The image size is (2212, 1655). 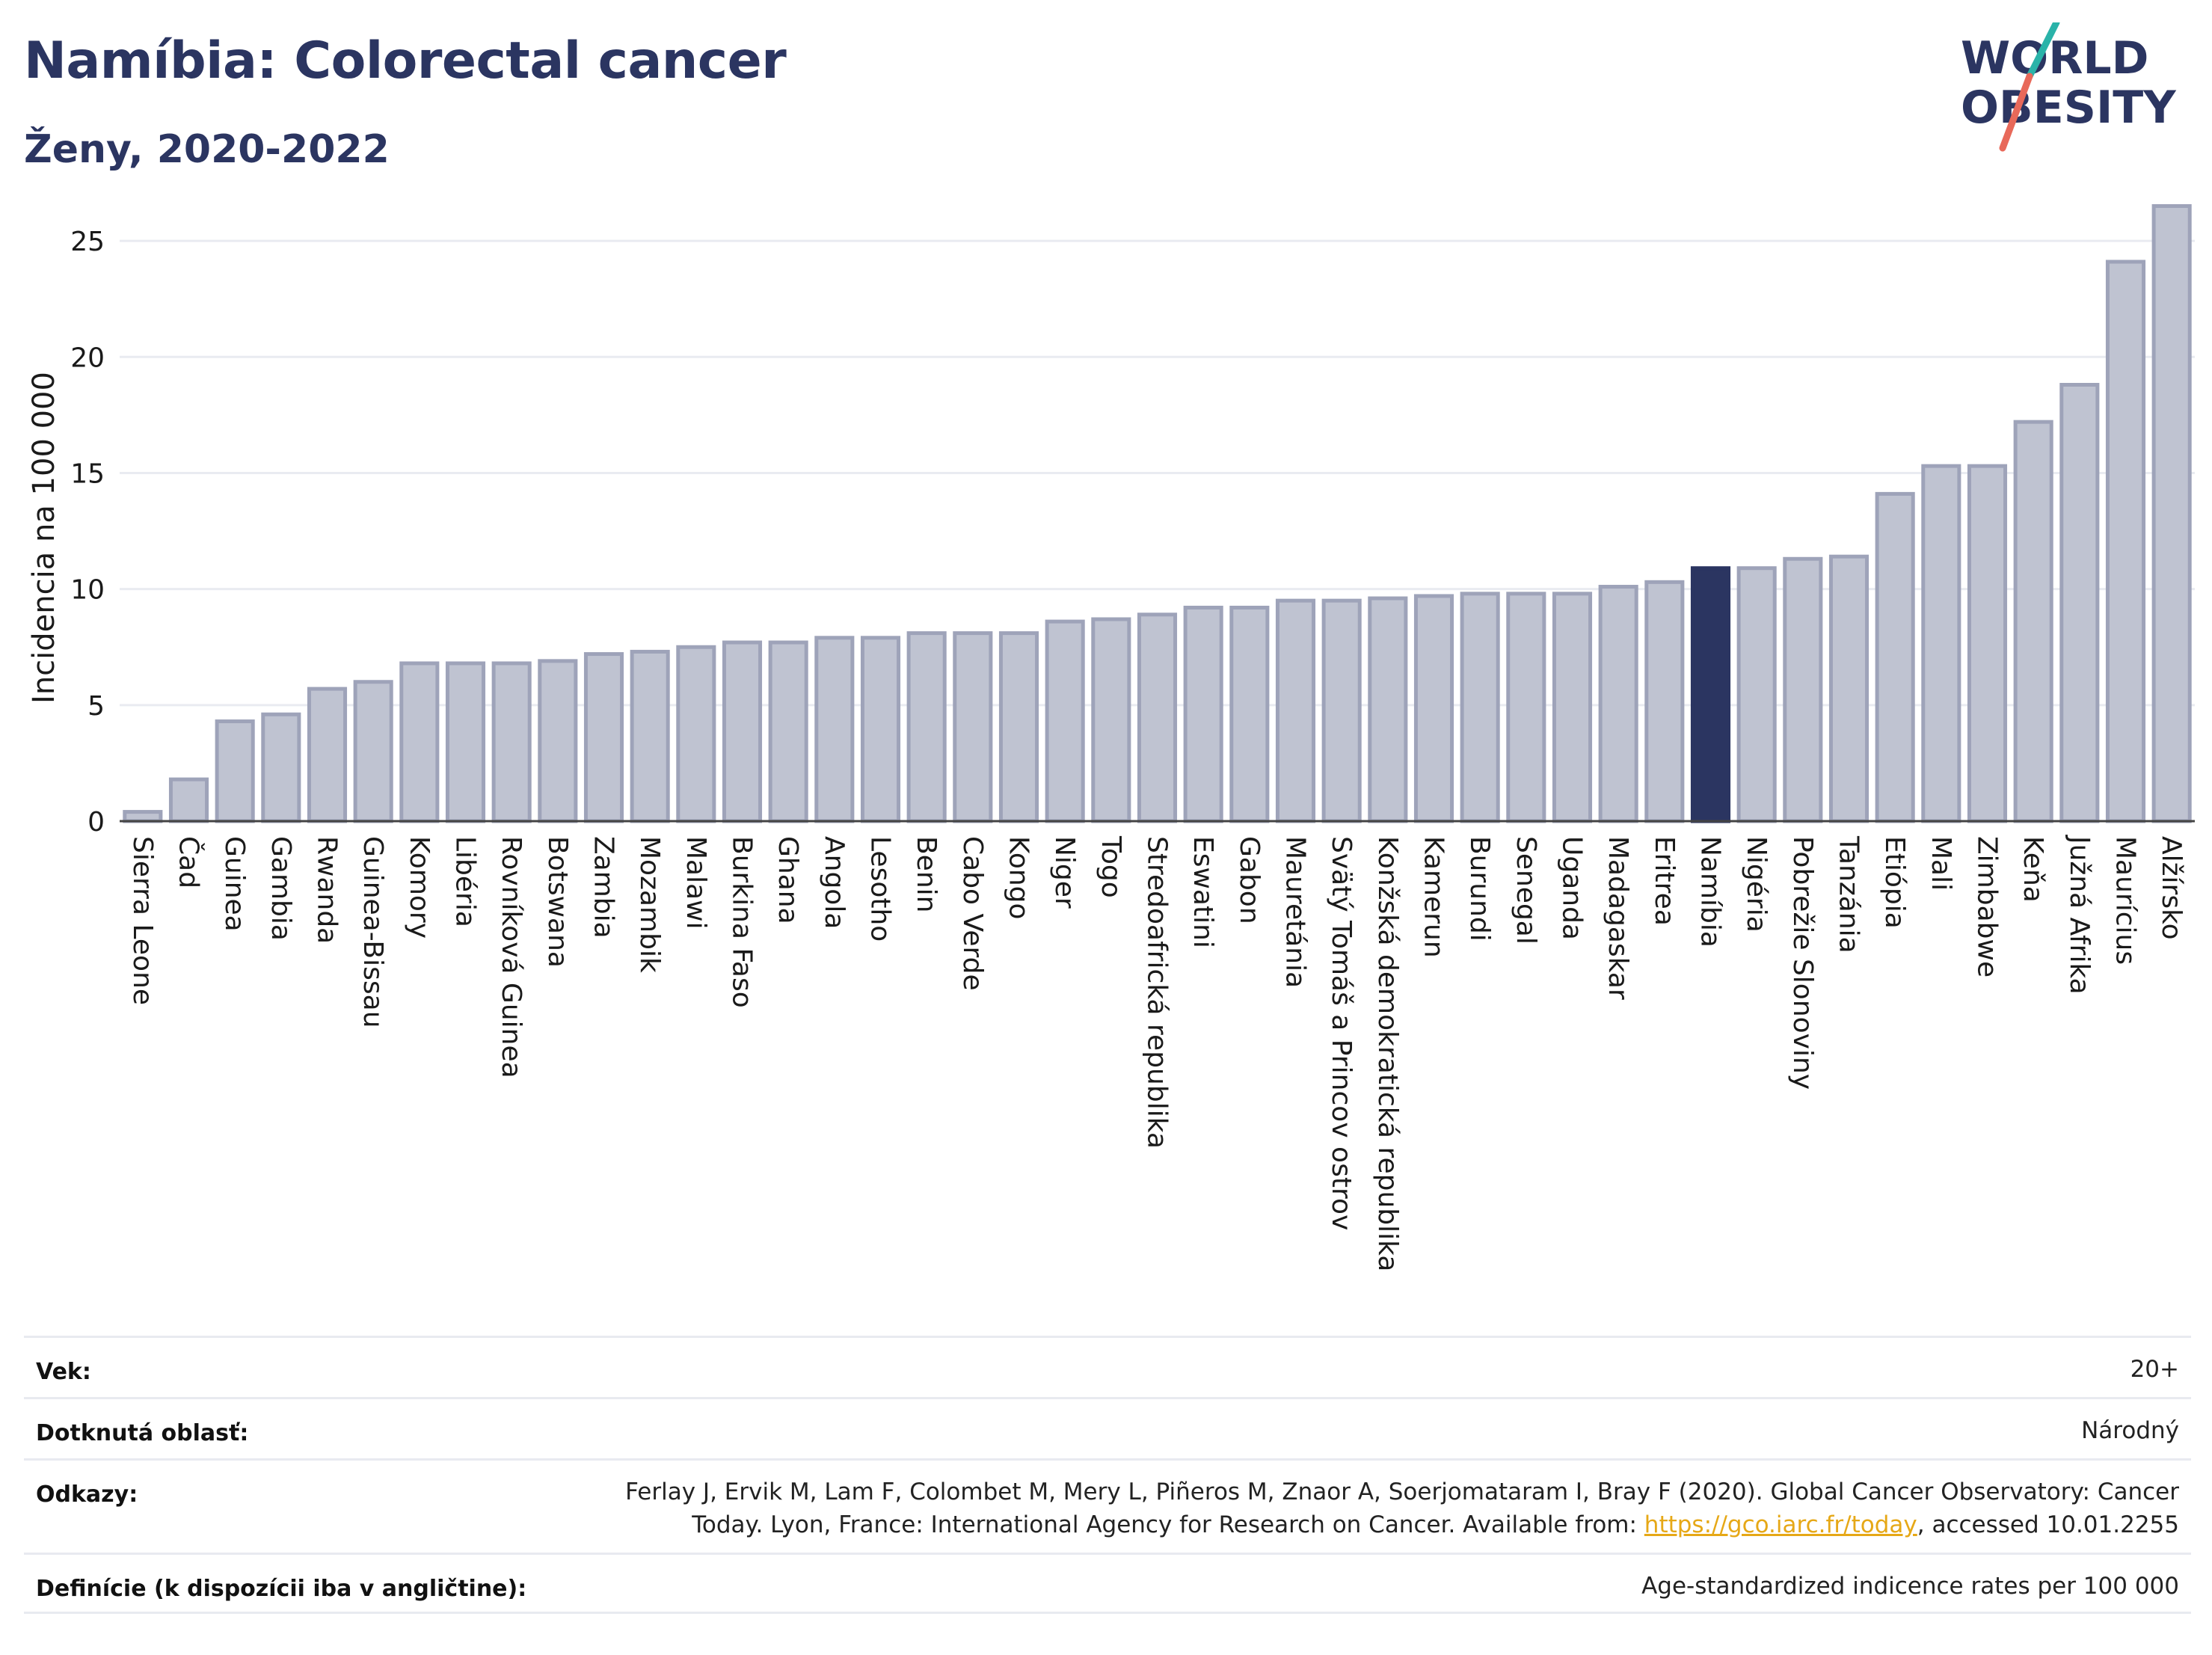 I want to click on x-tick-label: Mali, so click(x=1941, y=863).